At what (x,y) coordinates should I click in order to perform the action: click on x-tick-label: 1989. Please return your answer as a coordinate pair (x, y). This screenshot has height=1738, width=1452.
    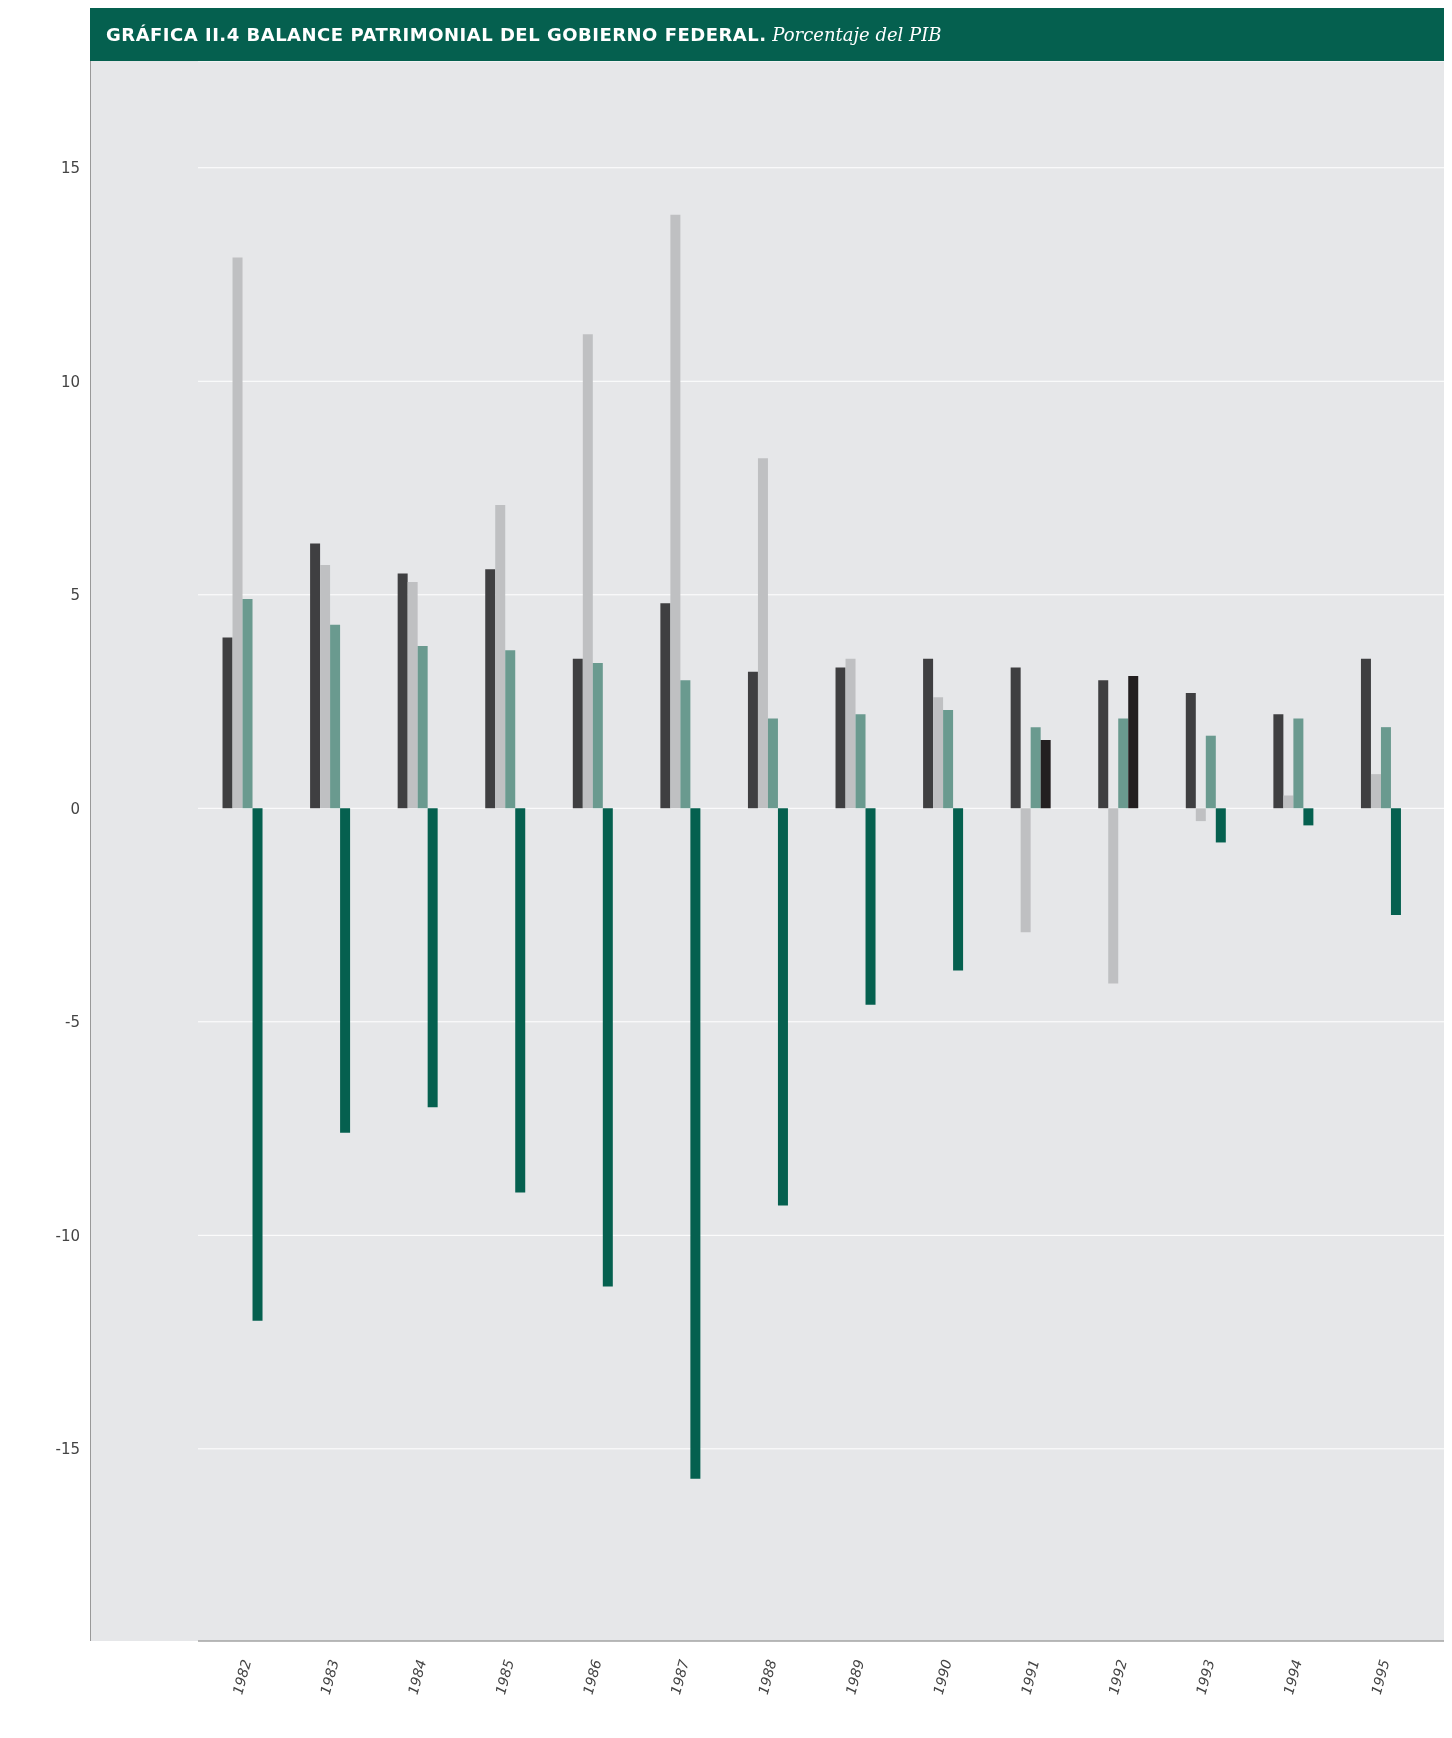
    Looking at the image, I should click on (855, 1677).